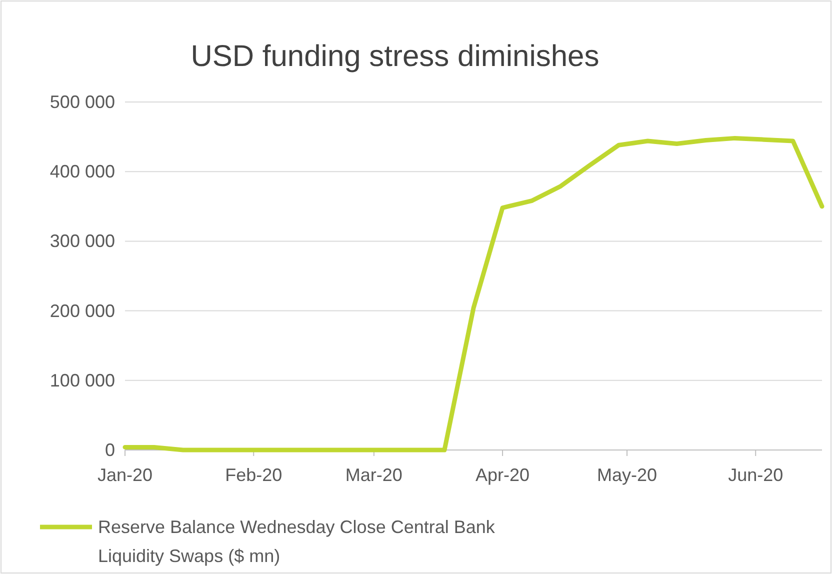 This screenshot has width=832, height=574. What do you see at coordinates (109, 450) in the screenshot?
I see `y-tick-label: 0` at bounding box center [109, 450].